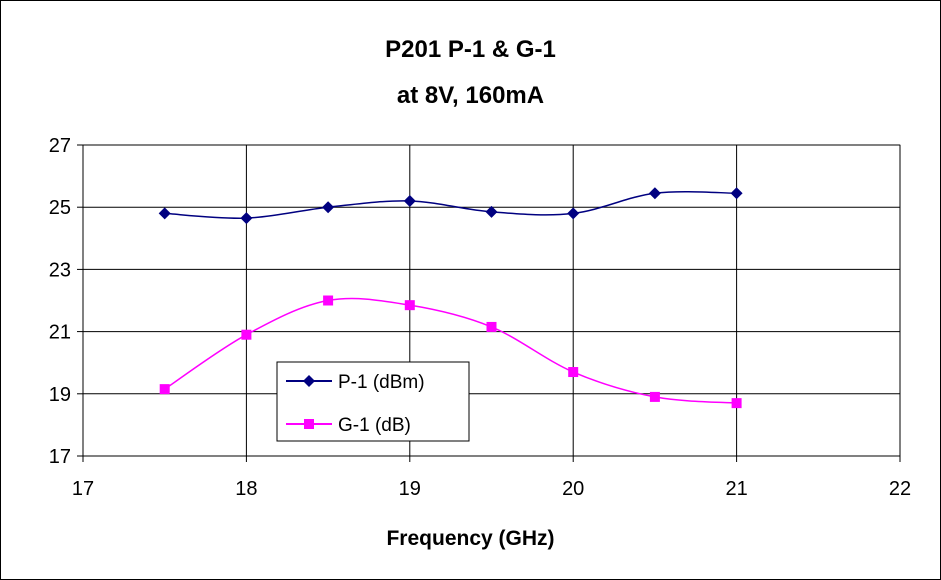  Describe the element at coordinates (60, 457) in the screenshot. I see `y-tick-label: 17` at that location.